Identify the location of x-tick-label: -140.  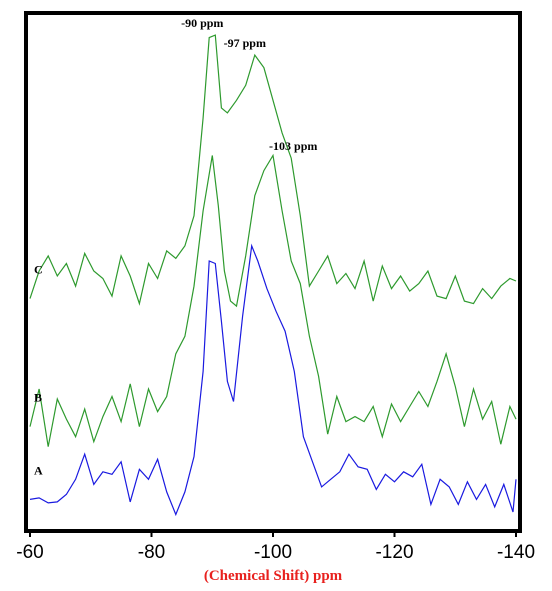
(516, 552).